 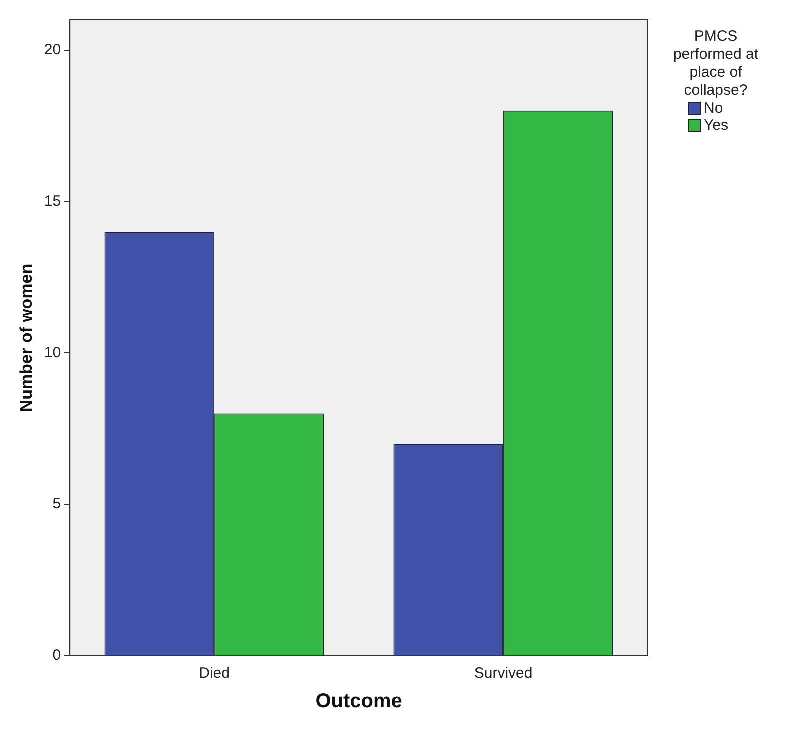 I want to click on y-tick-label: 15, so click(x=53, y=201).